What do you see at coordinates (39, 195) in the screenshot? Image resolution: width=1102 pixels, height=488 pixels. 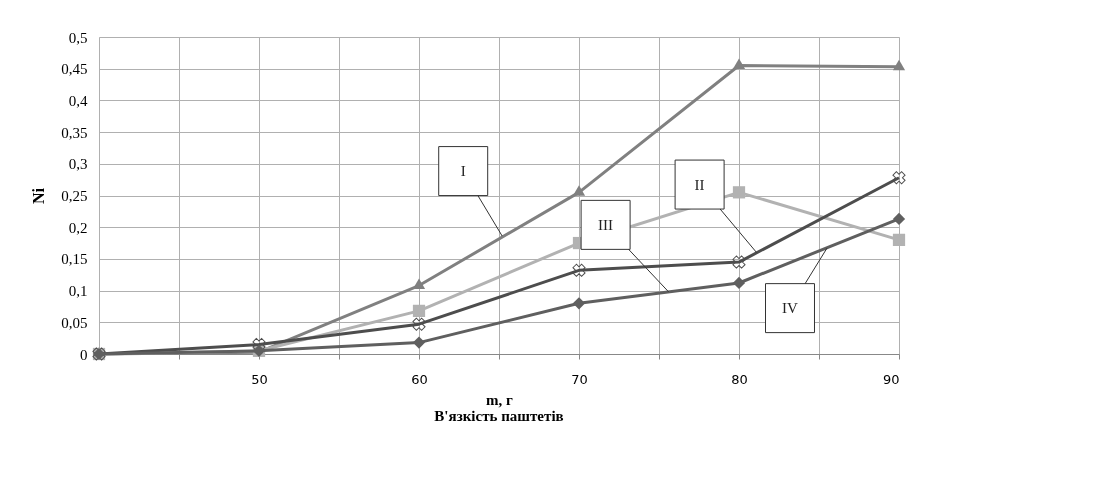 I see `y-axis-title: Ni` at bounding box center [39, 195].